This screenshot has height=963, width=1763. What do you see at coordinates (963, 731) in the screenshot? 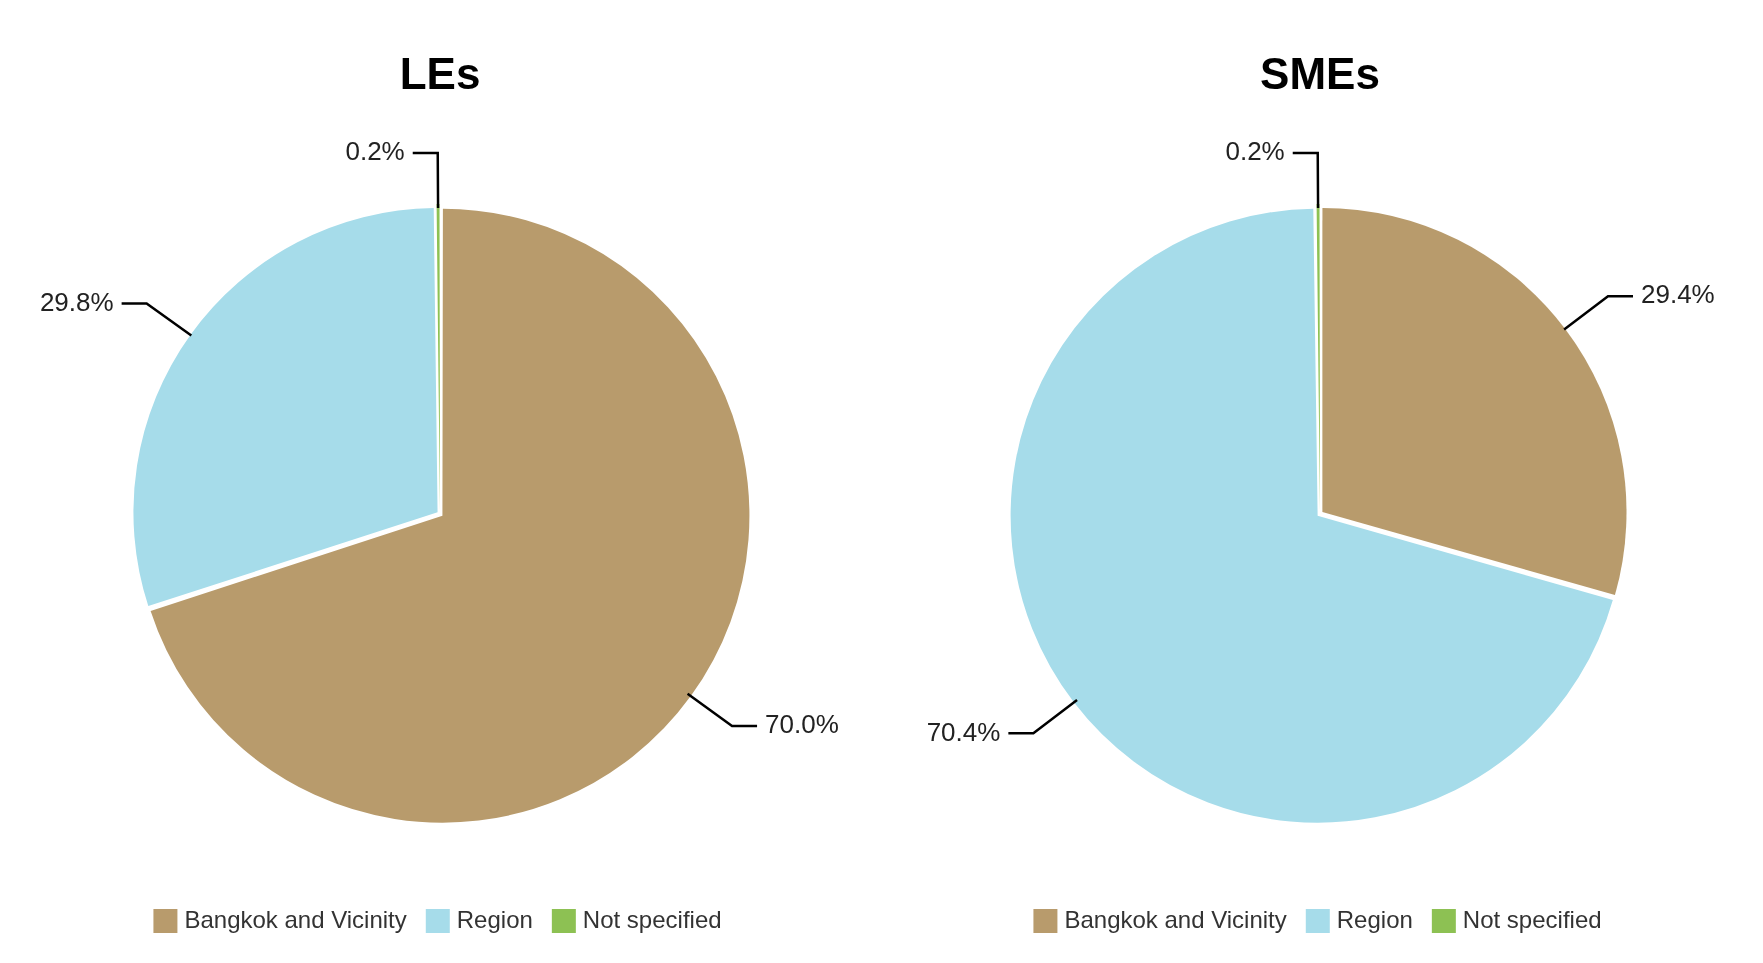
I see `data-label: 70.4%` at bounding box center [963, 731].